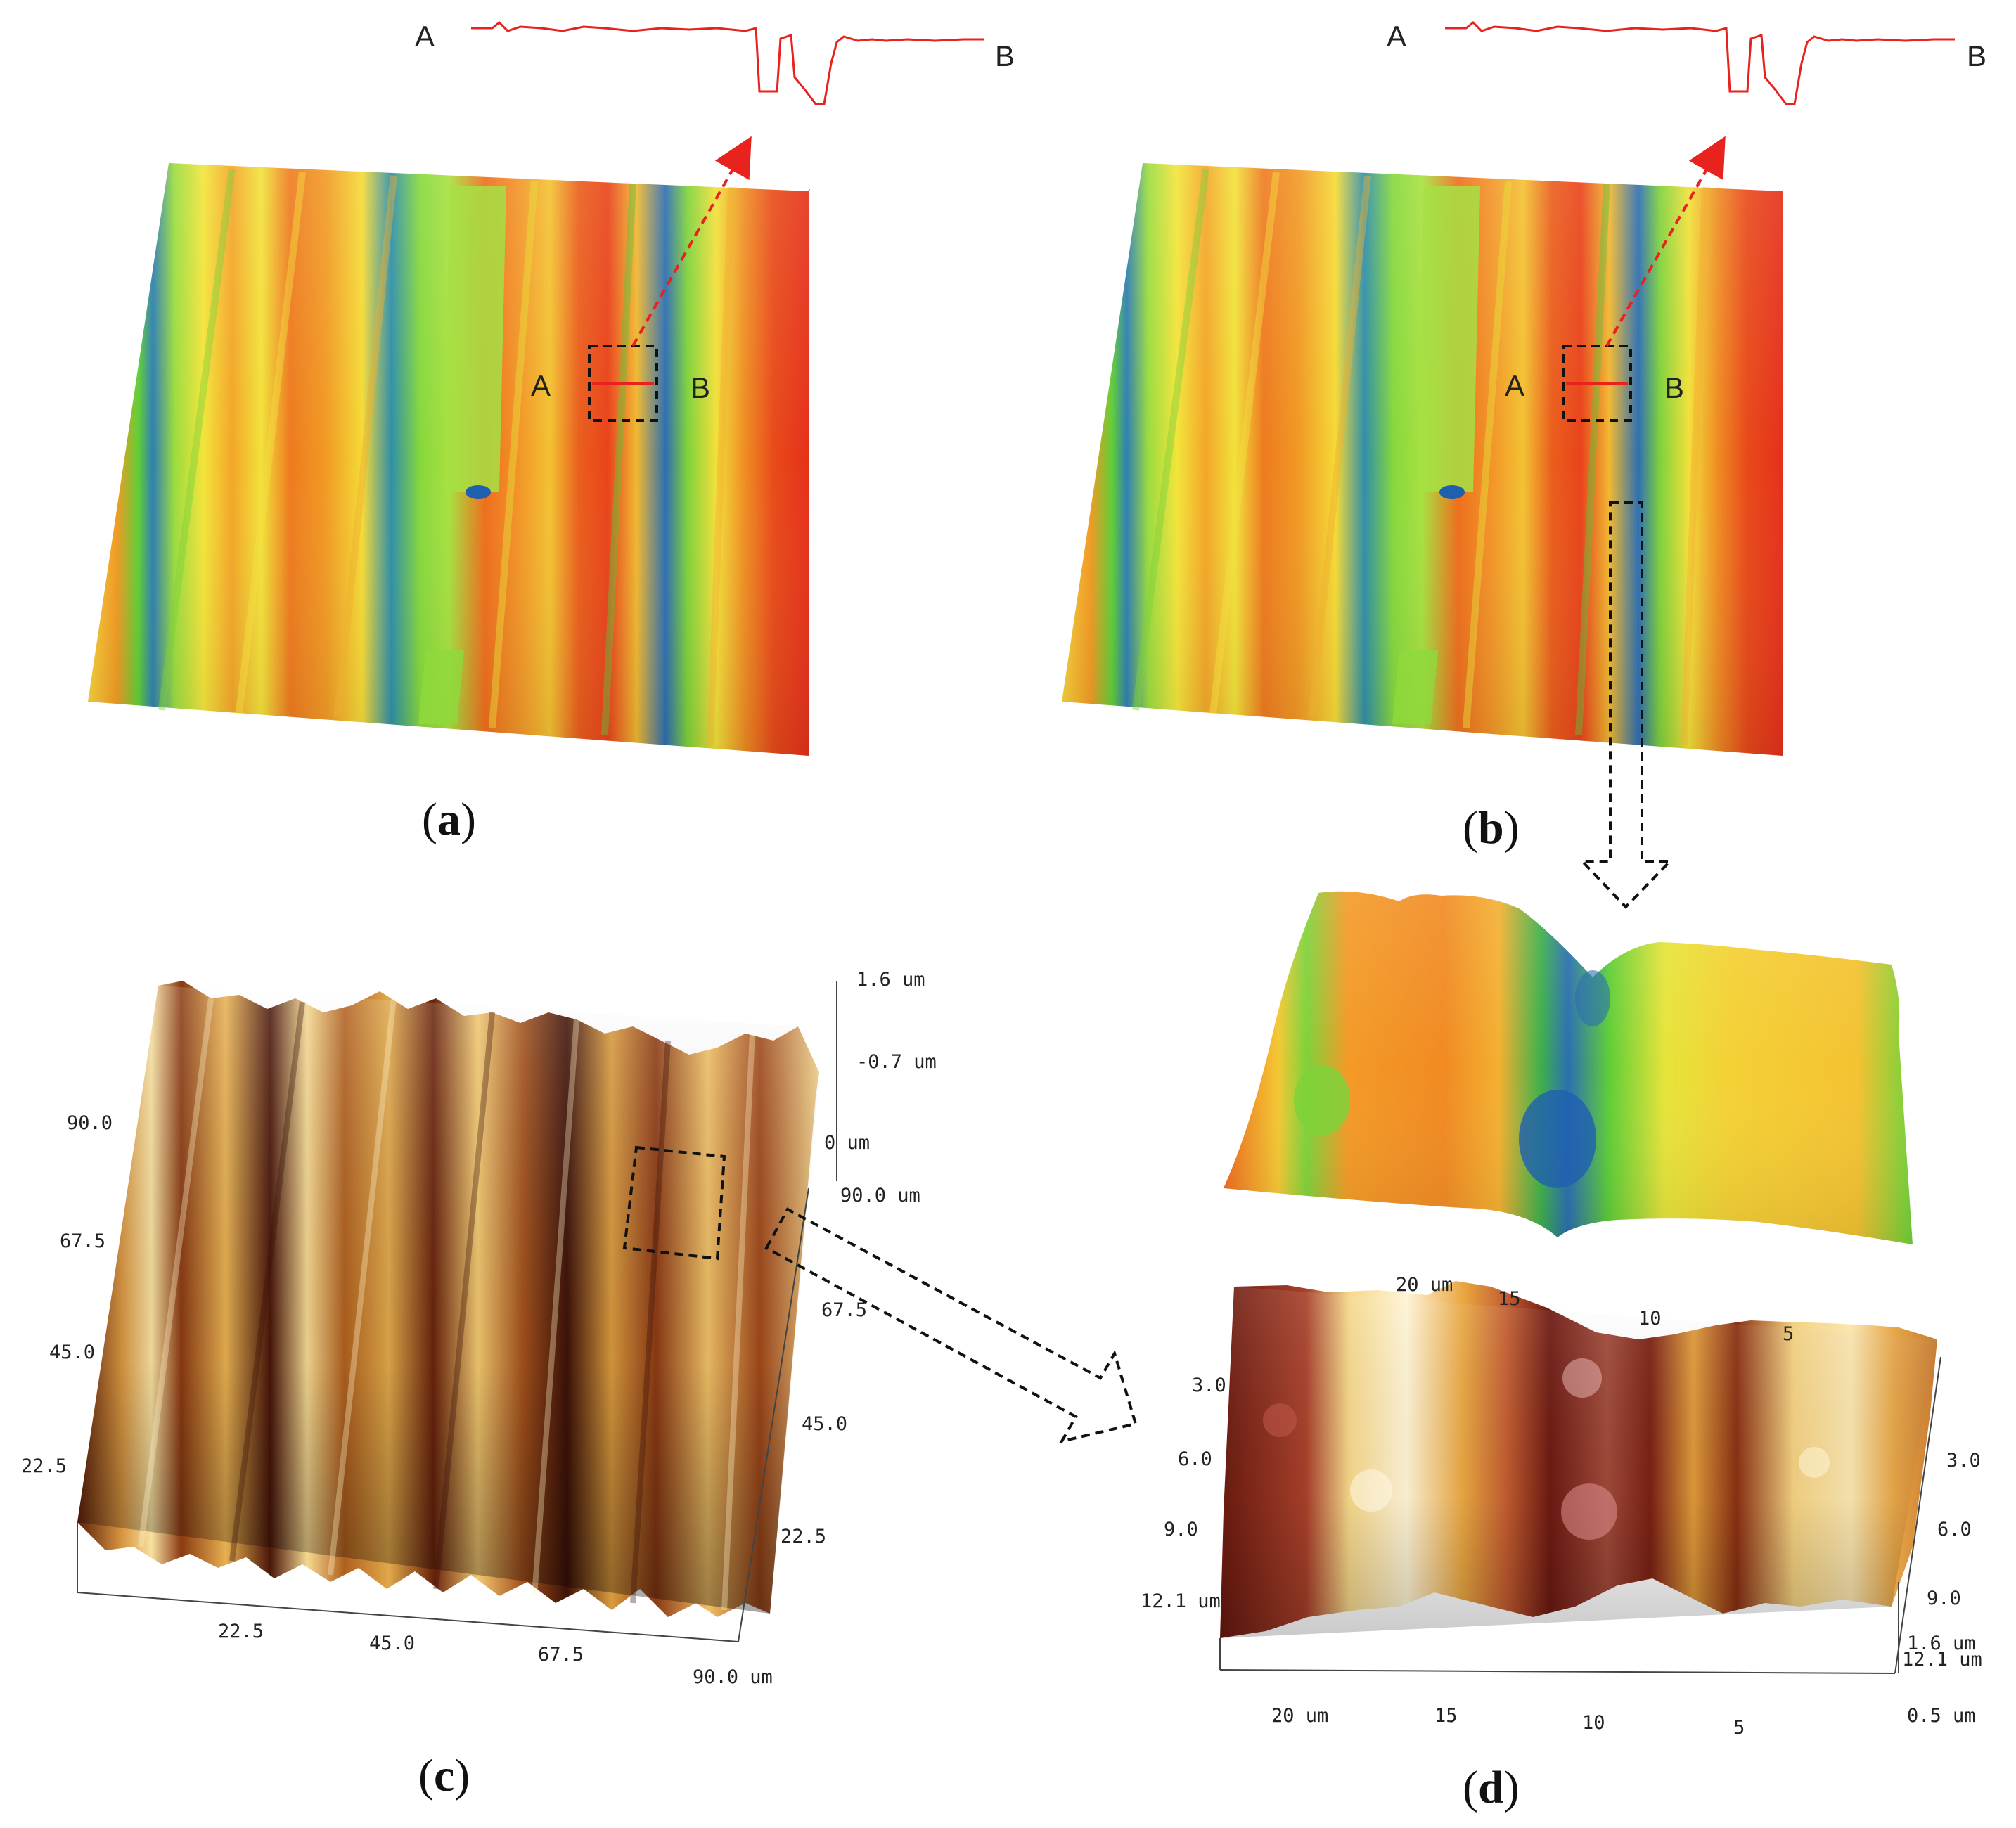 Image resolution: width=2016 pixels, height=1828 pixels. Describe the element at coordinates (1597, 384) in the screenshot. I see `panel-b-selection-box` at that location.